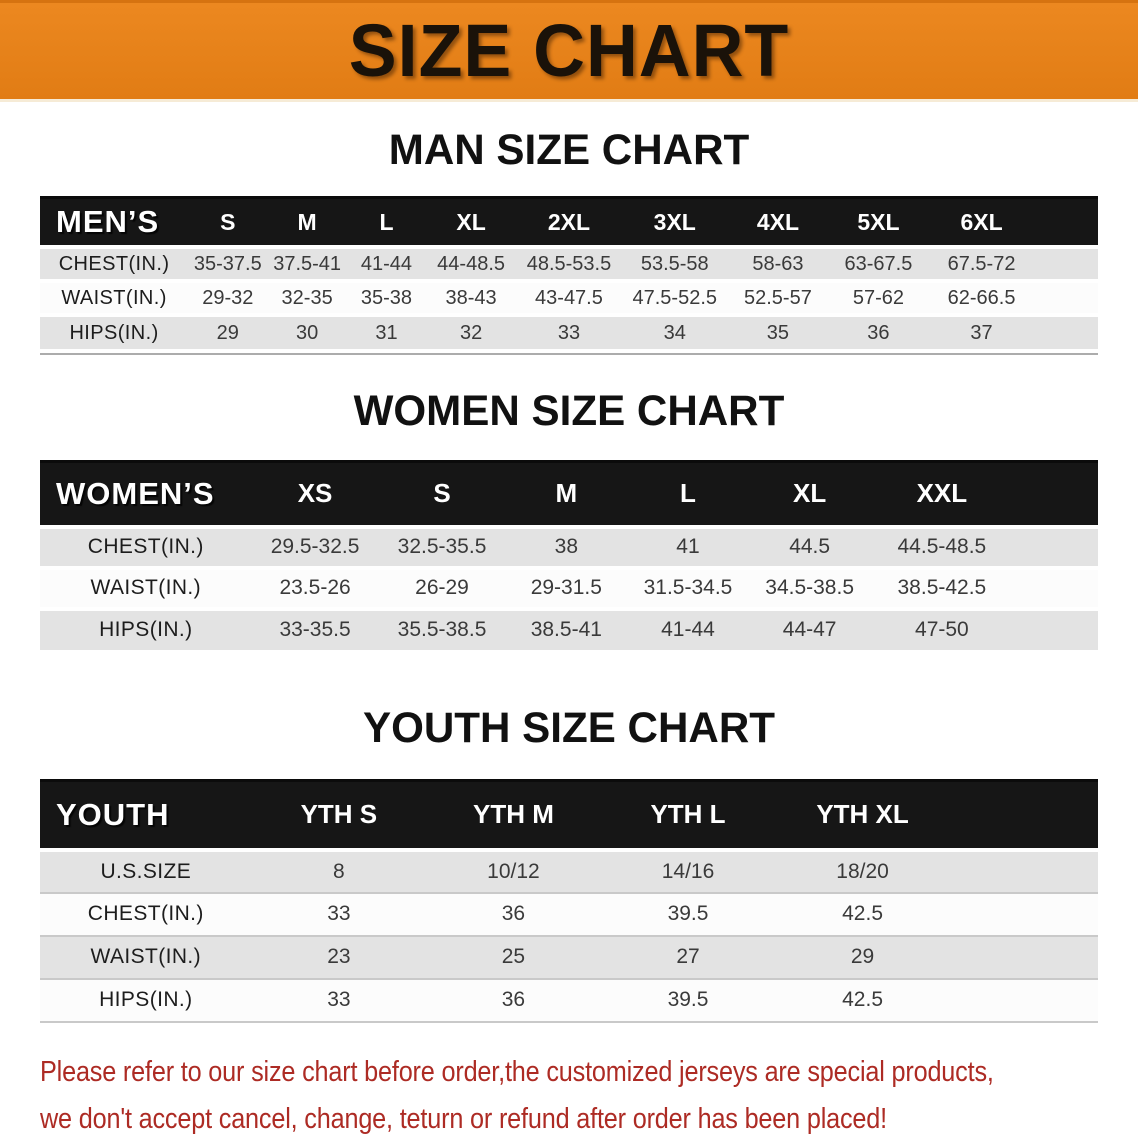 The width and height of the screenshot is (1138, 1143). I want to click on size-value: 48.5-53.5, so click(569, 263).